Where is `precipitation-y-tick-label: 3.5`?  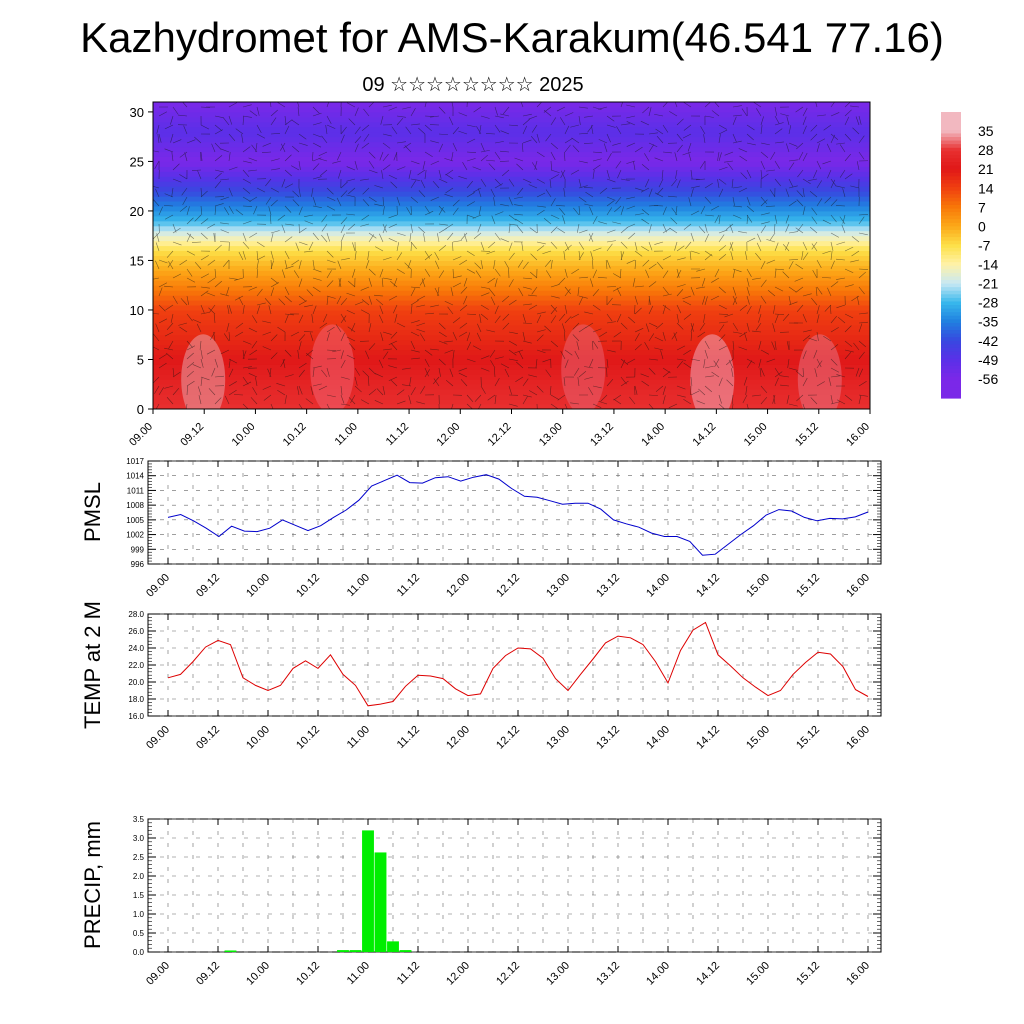 precipitation-y-tick-label: 3.5 is located at coordinates (139, 819).